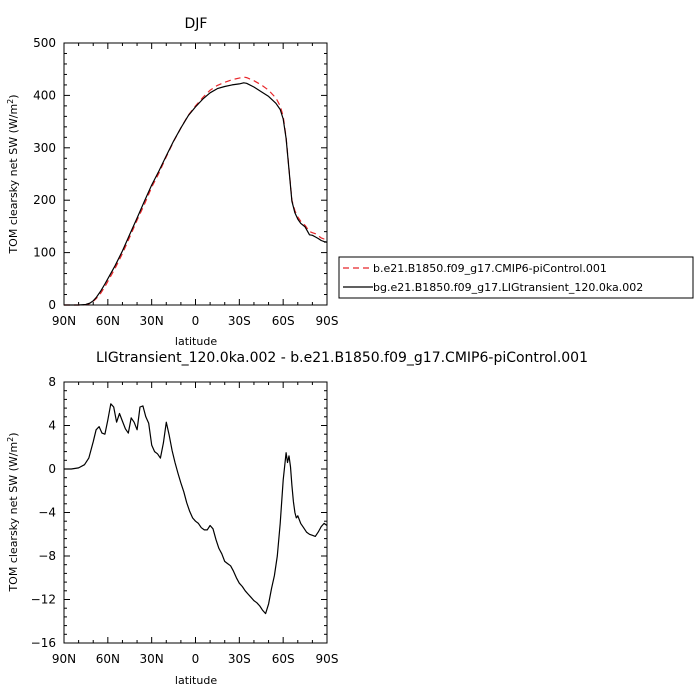  Describe the element at coordinates (490, 268) in the screenshot. I see `legend-label-series-1: b.e21.B1850.f09_g17.CMIP6-piControl.001` at that location.